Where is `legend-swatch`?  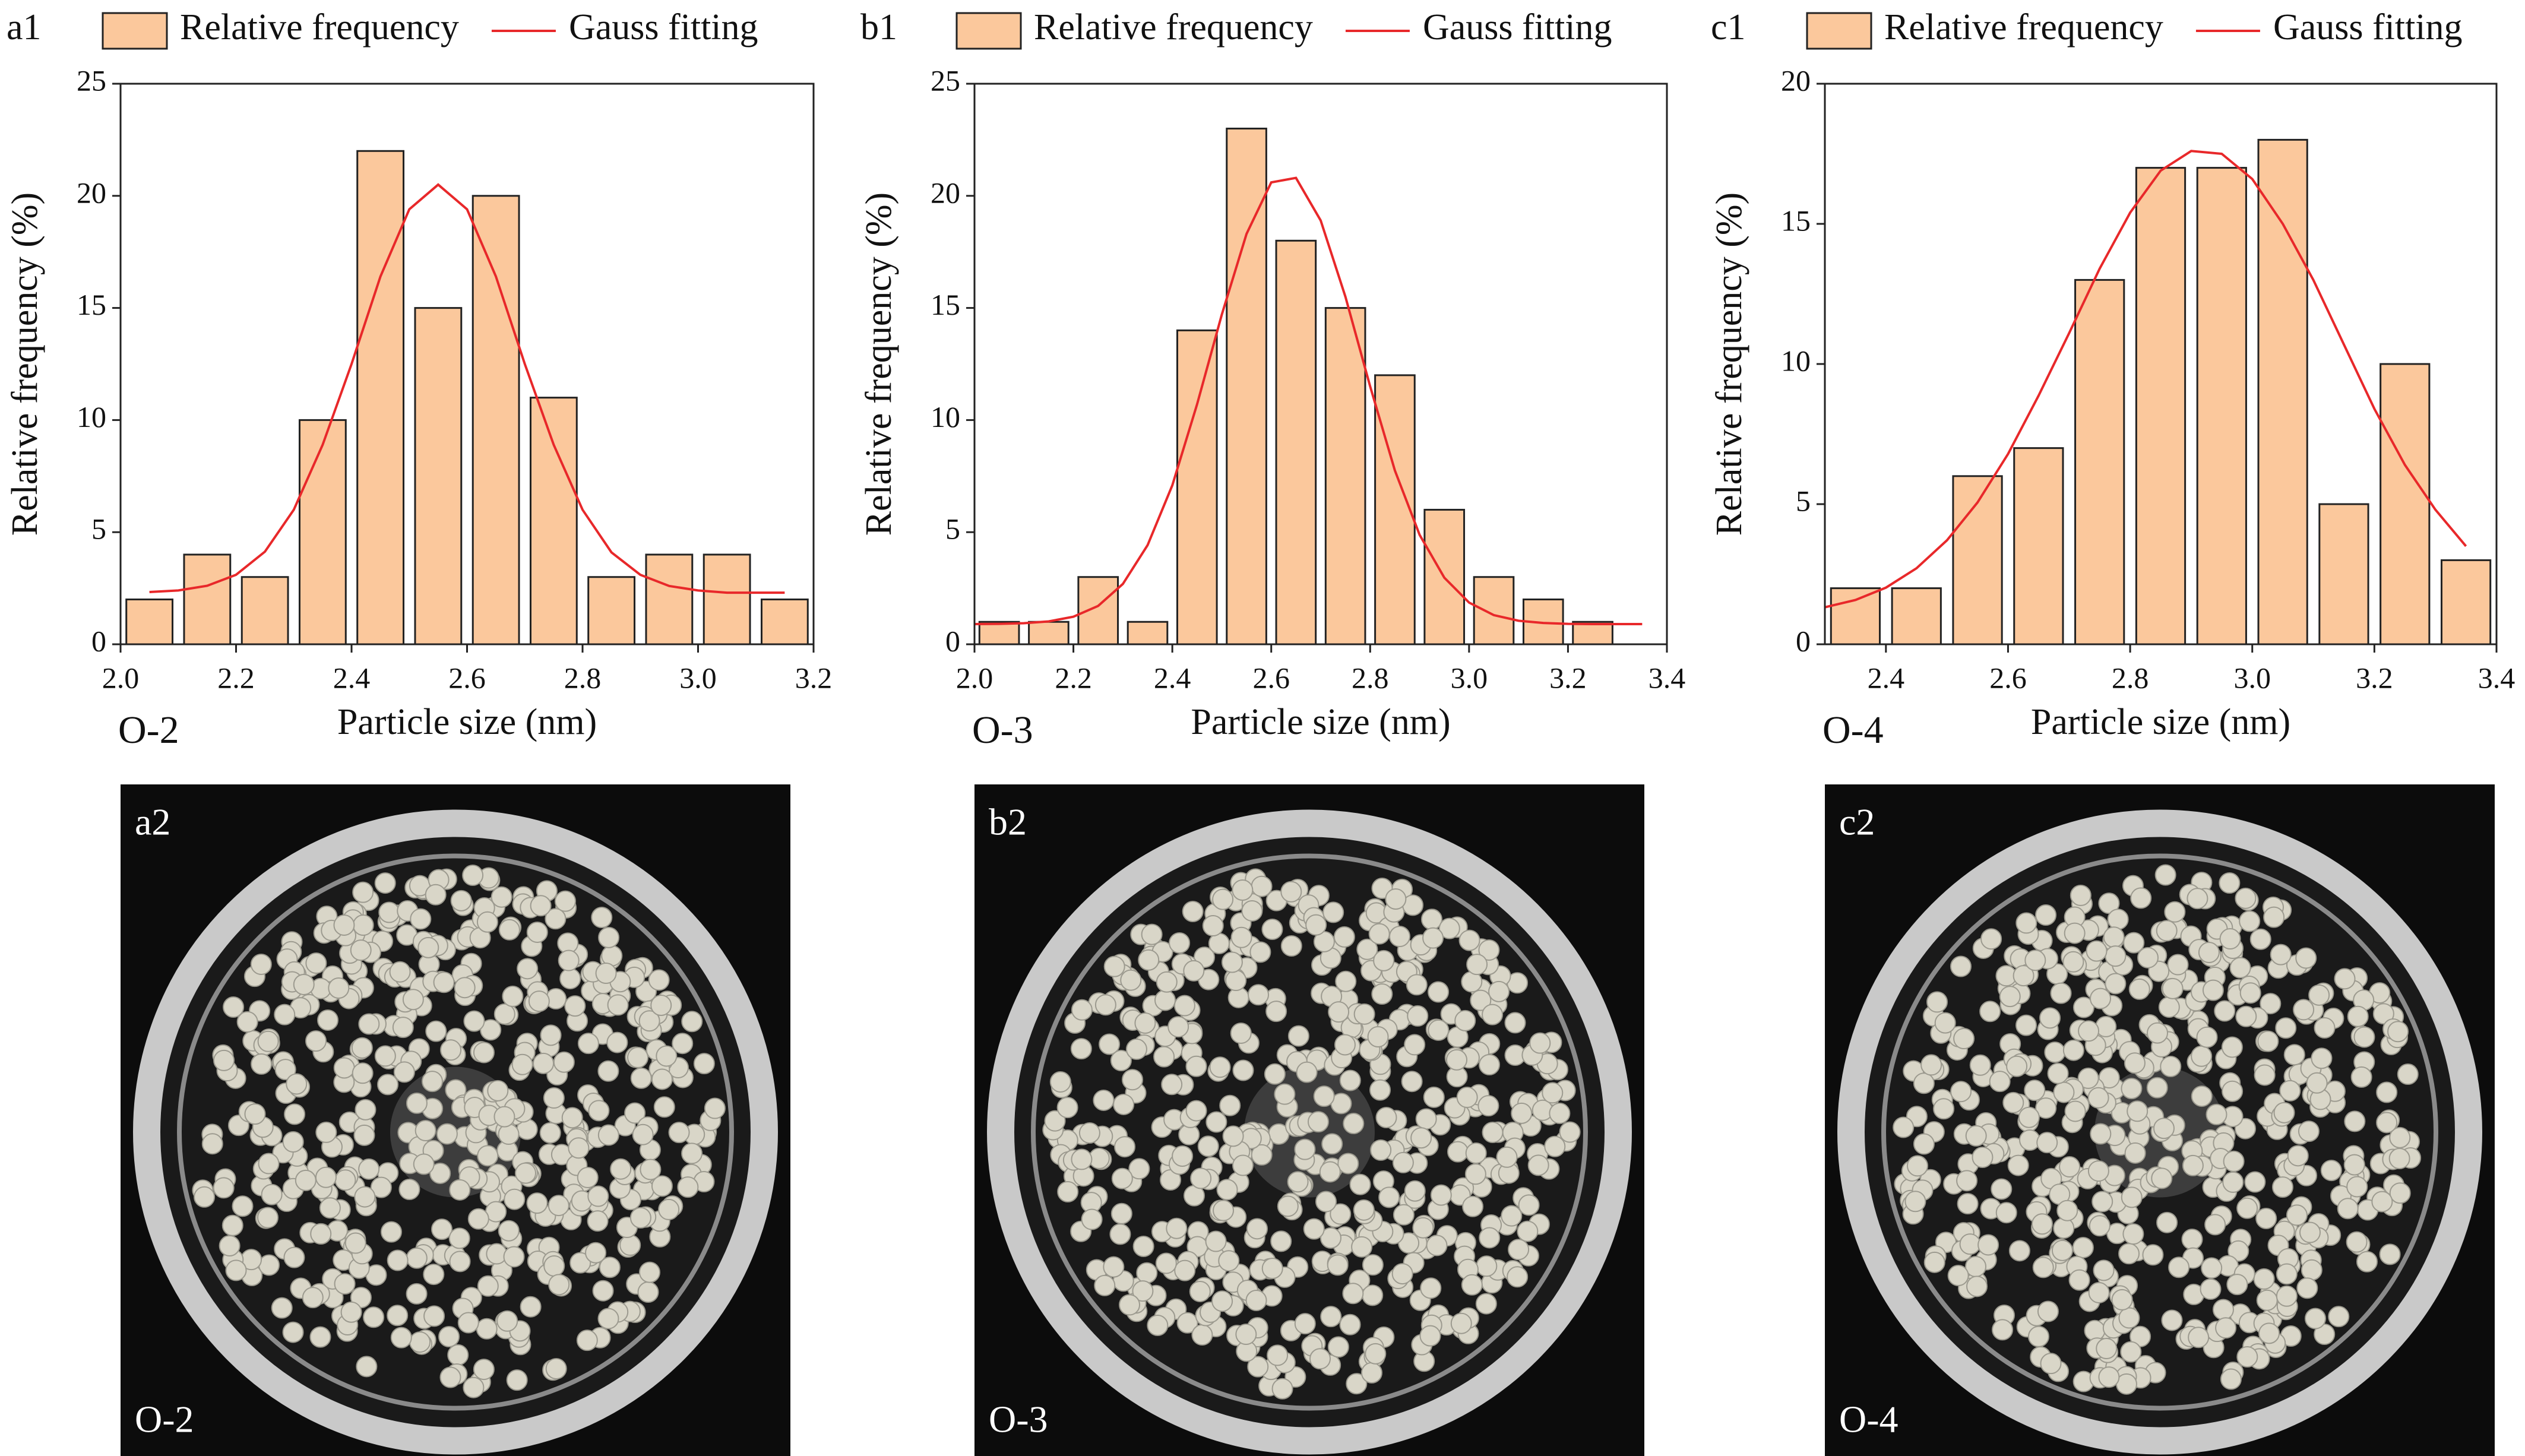
legend-swatch is located at coordinates (135, 31).